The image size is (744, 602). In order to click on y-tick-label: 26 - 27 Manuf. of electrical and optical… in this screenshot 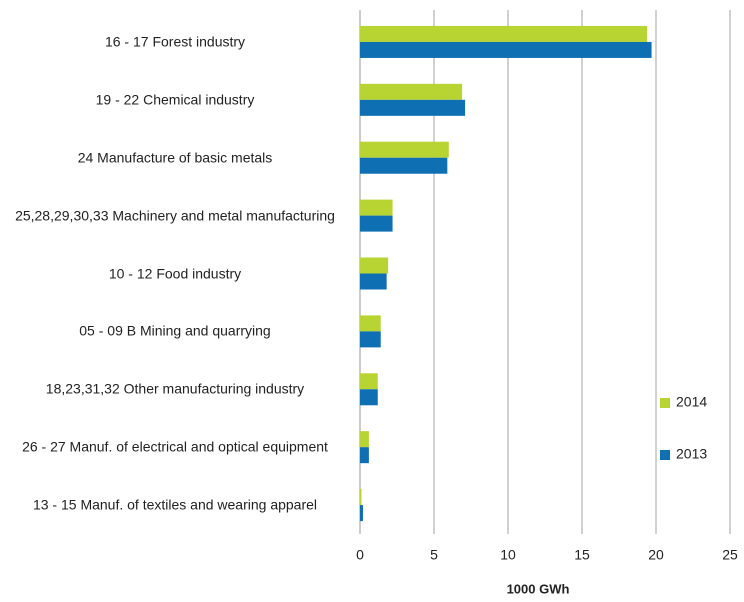, I will do `click(175, 446)`.